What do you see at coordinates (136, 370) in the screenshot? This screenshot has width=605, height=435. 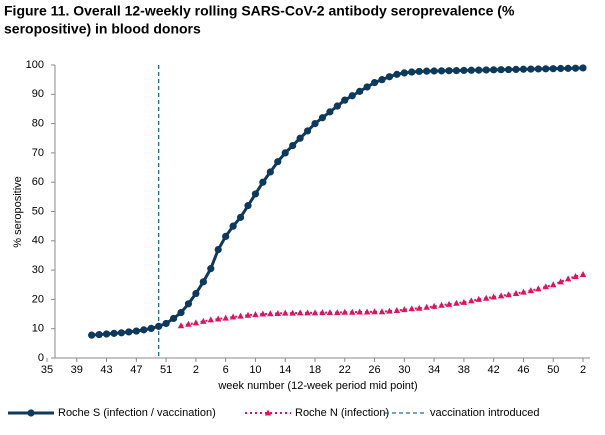 I see `x-tick-label: 47` at bounding box center [136, 370].